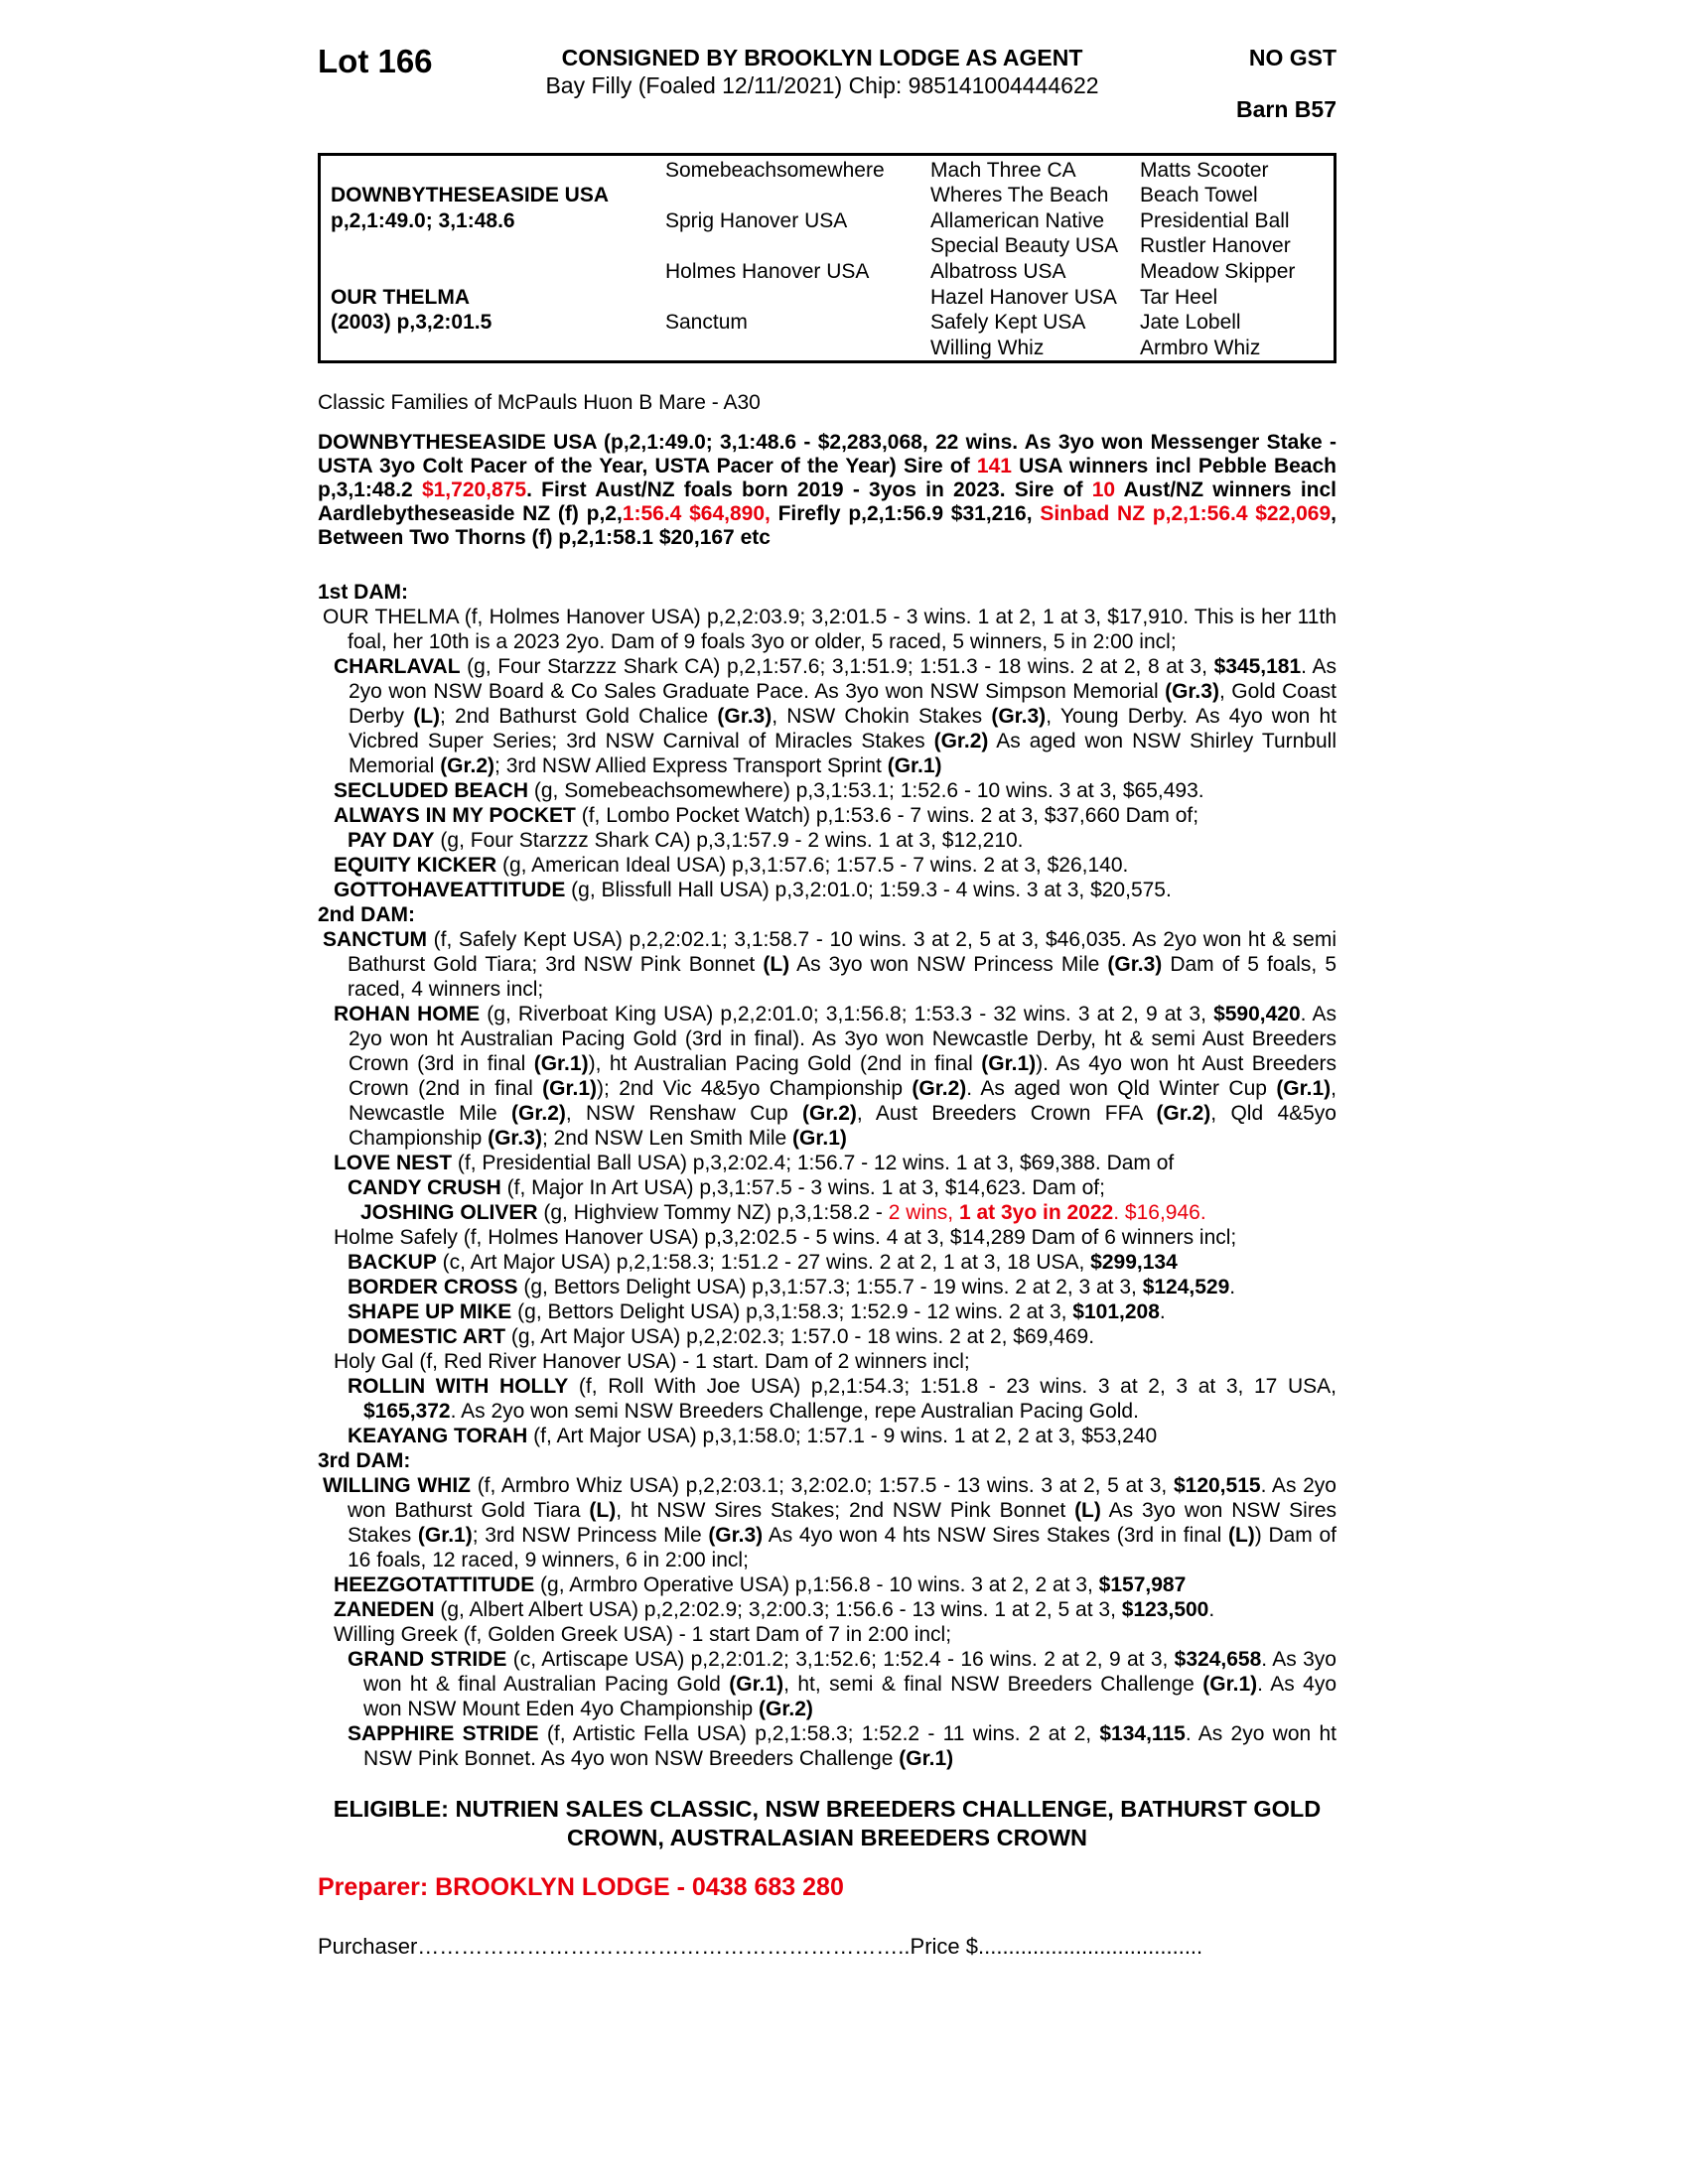  Describe the element at coordinates (415, 865) in the screenshot. I see `text-run: EQUITY KICKER` at that location.